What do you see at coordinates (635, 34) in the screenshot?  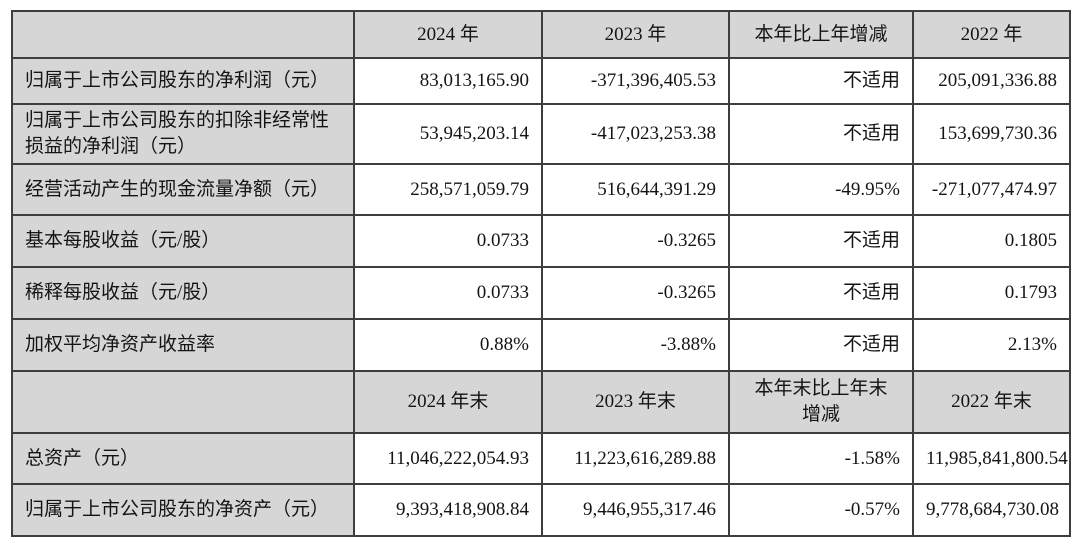 I see `col-header-2023: 2023 年` at bounding box center [635, 34].